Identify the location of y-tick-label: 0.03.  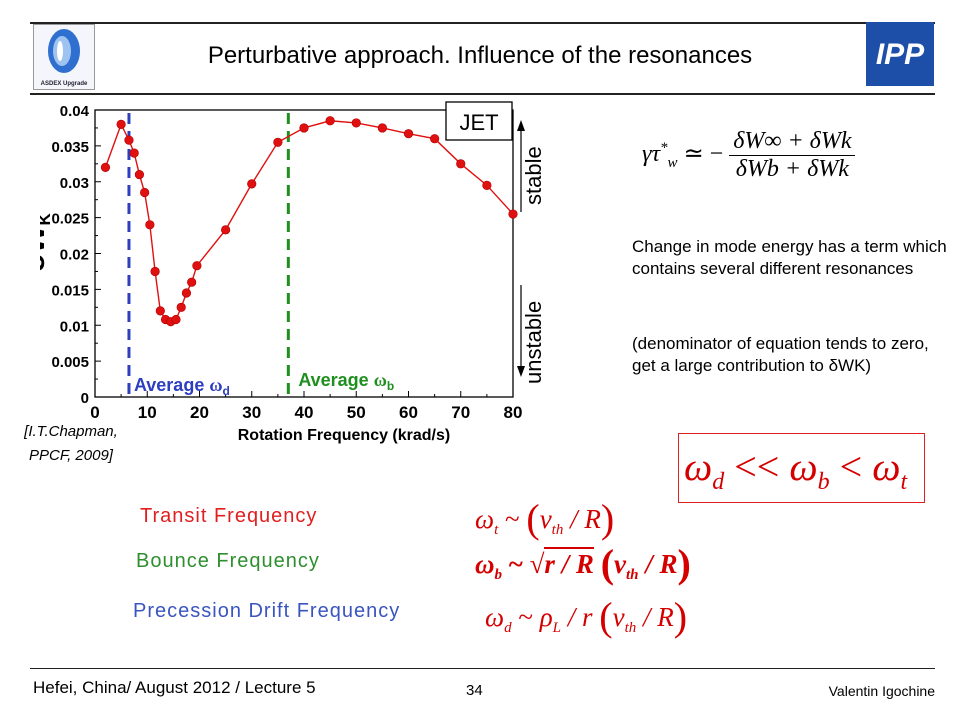
(74, 183).